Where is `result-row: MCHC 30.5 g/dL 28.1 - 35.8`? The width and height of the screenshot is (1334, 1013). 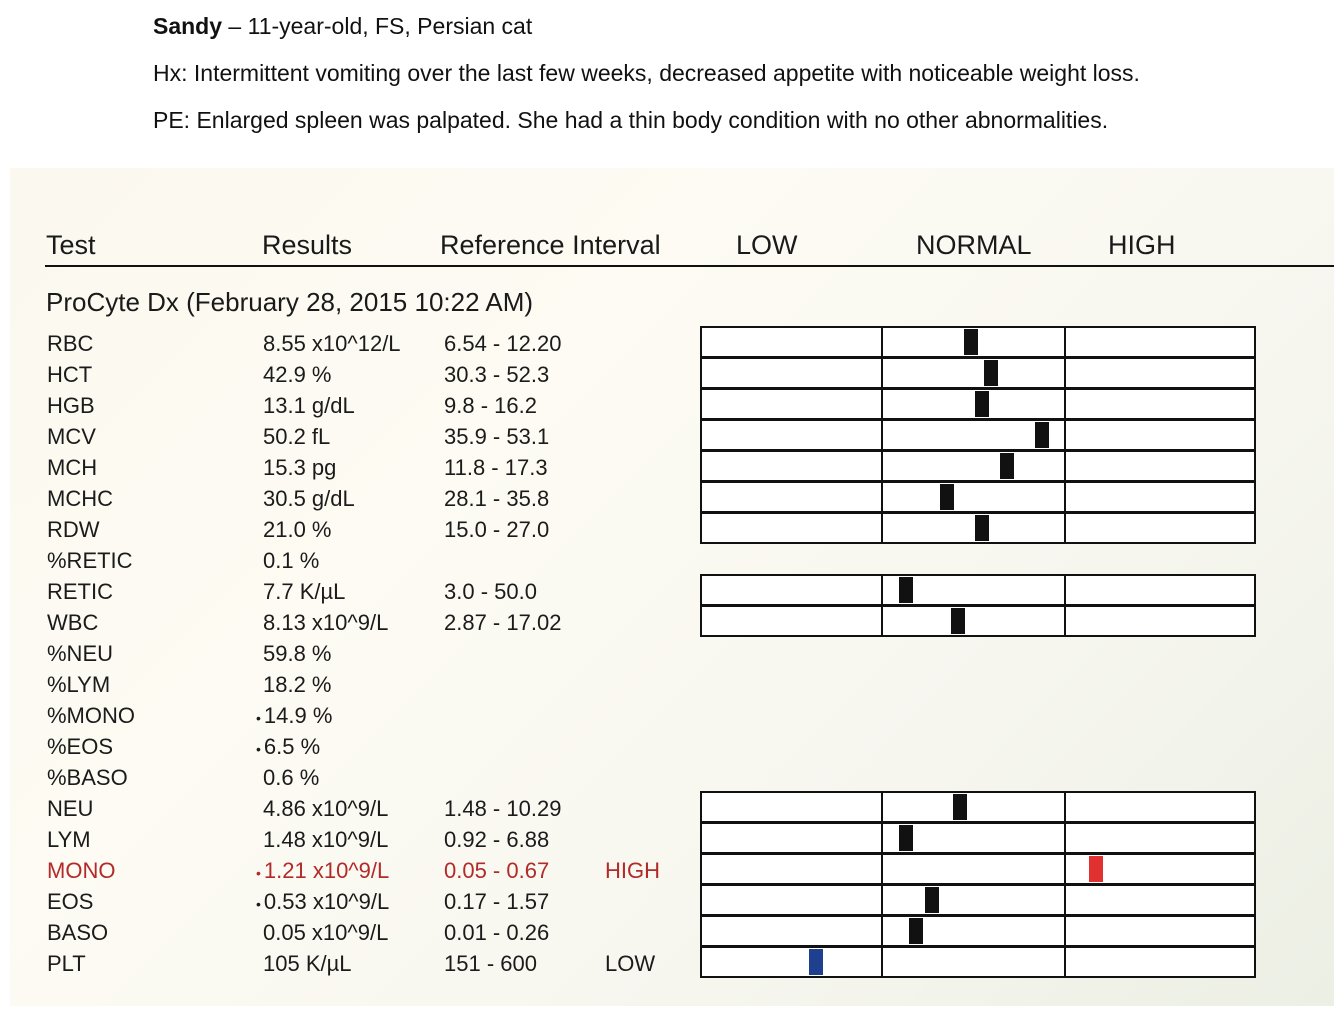 result-row: MCHC 30.5 g/dL 28.1 - 35.8 is located at coordinates (350, 501).